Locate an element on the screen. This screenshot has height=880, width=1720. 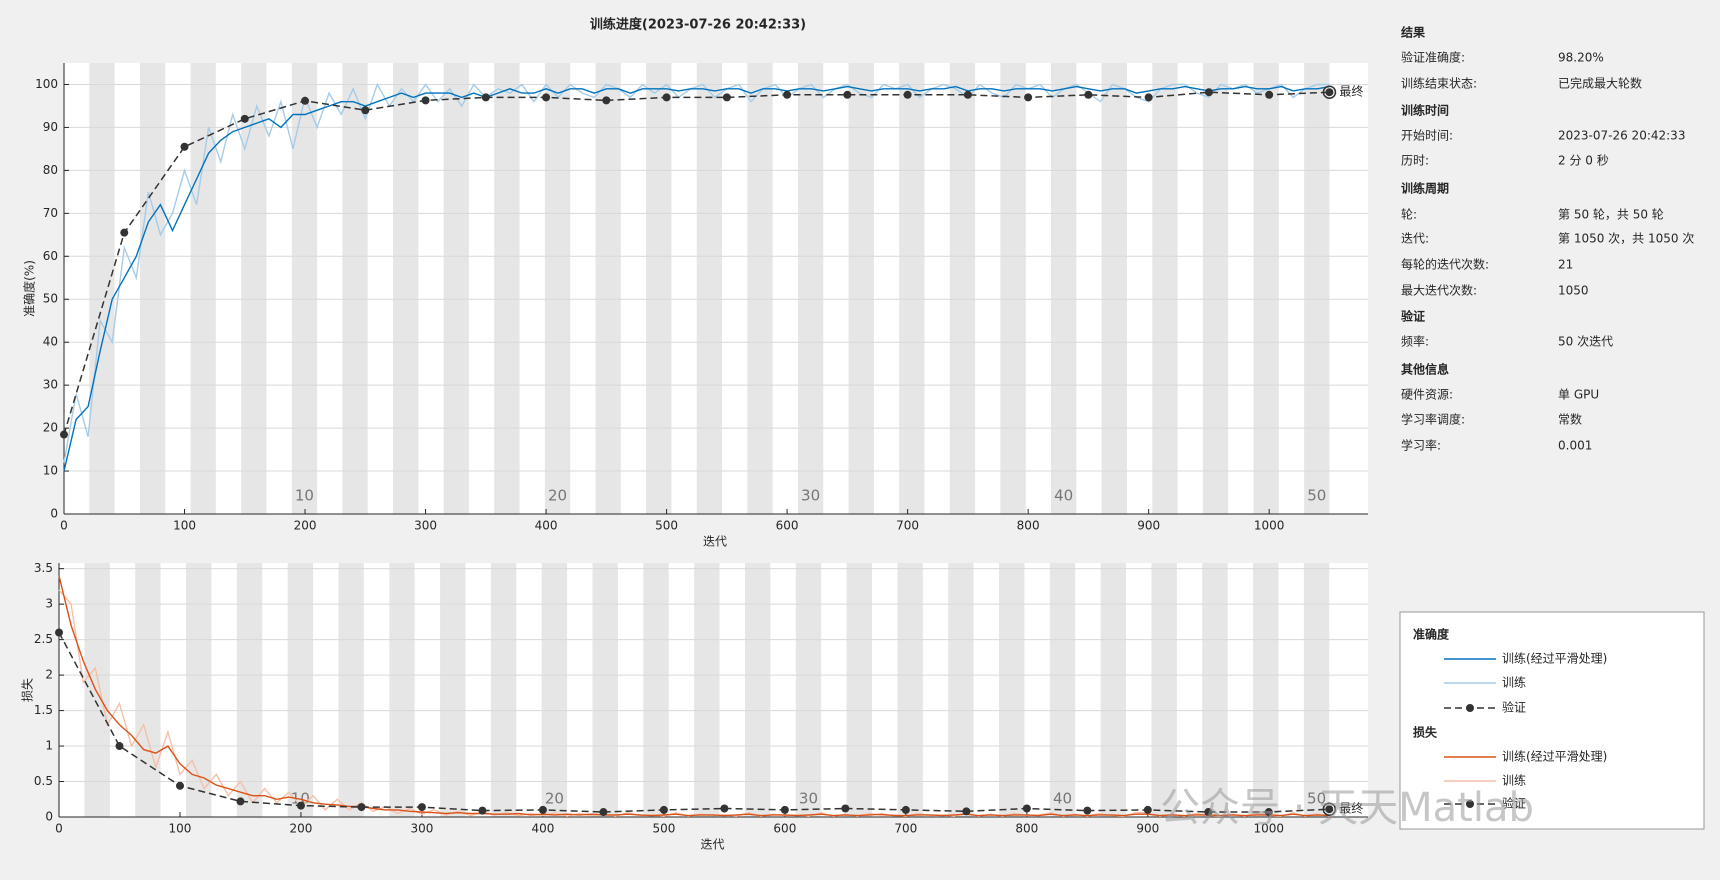
x-tick-label: 700 is located at coordinates (905, 829).